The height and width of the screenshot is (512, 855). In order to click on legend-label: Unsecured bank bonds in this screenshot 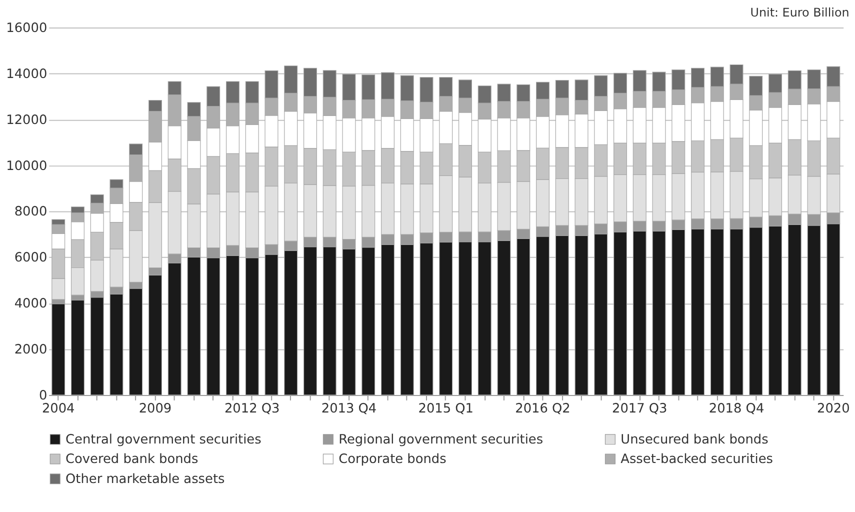, I will do `click(694, 440)`.